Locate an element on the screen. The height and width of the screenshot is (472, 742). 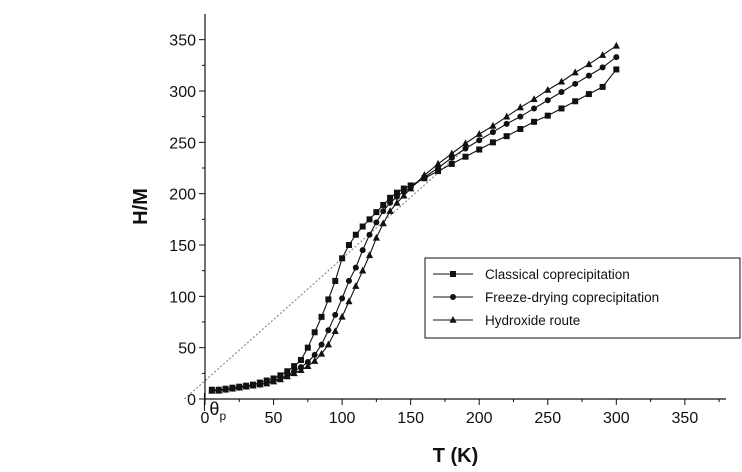
x-tick-label: 350 is located at coordinates (685, 418).